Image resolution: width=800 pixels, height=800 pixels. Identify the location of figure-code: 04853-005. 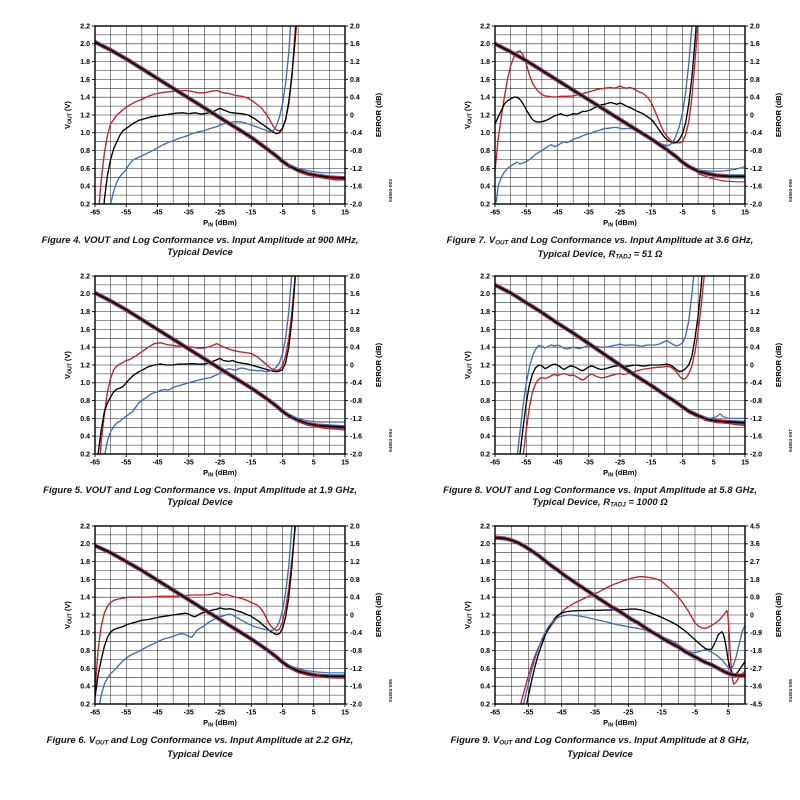
(391, 690).